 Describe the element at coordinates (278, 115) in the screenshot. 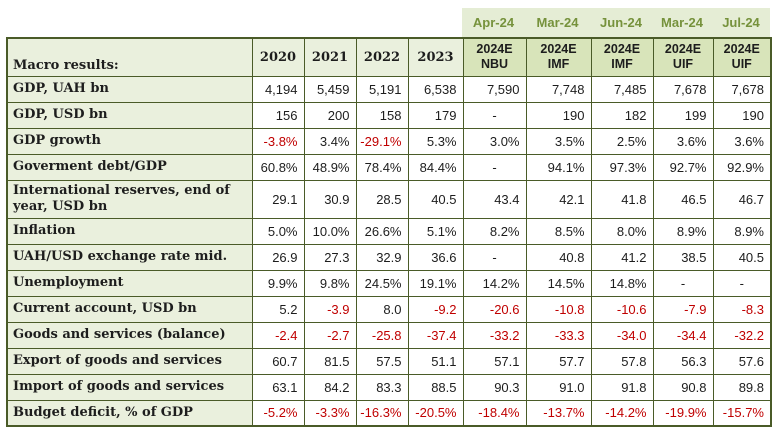

I see `value-cell: 156` at that location.